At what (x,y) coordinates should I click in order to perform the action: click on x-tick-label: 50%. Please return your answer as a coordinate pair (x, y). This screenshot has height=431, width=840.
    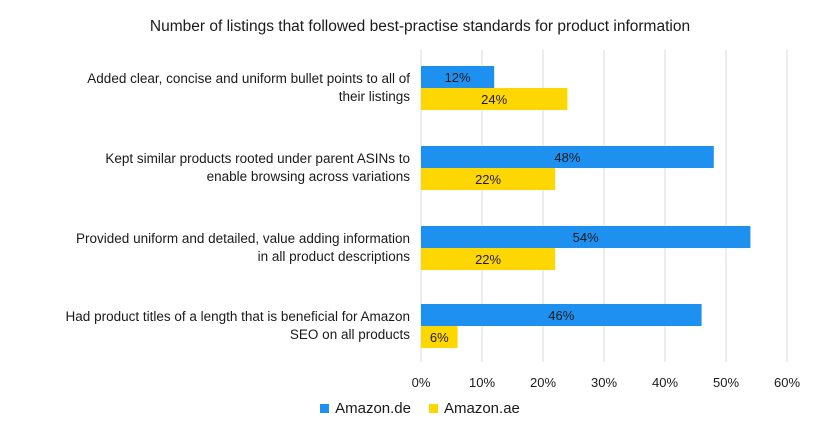
    Looking at the image, I should click on (726, 382).